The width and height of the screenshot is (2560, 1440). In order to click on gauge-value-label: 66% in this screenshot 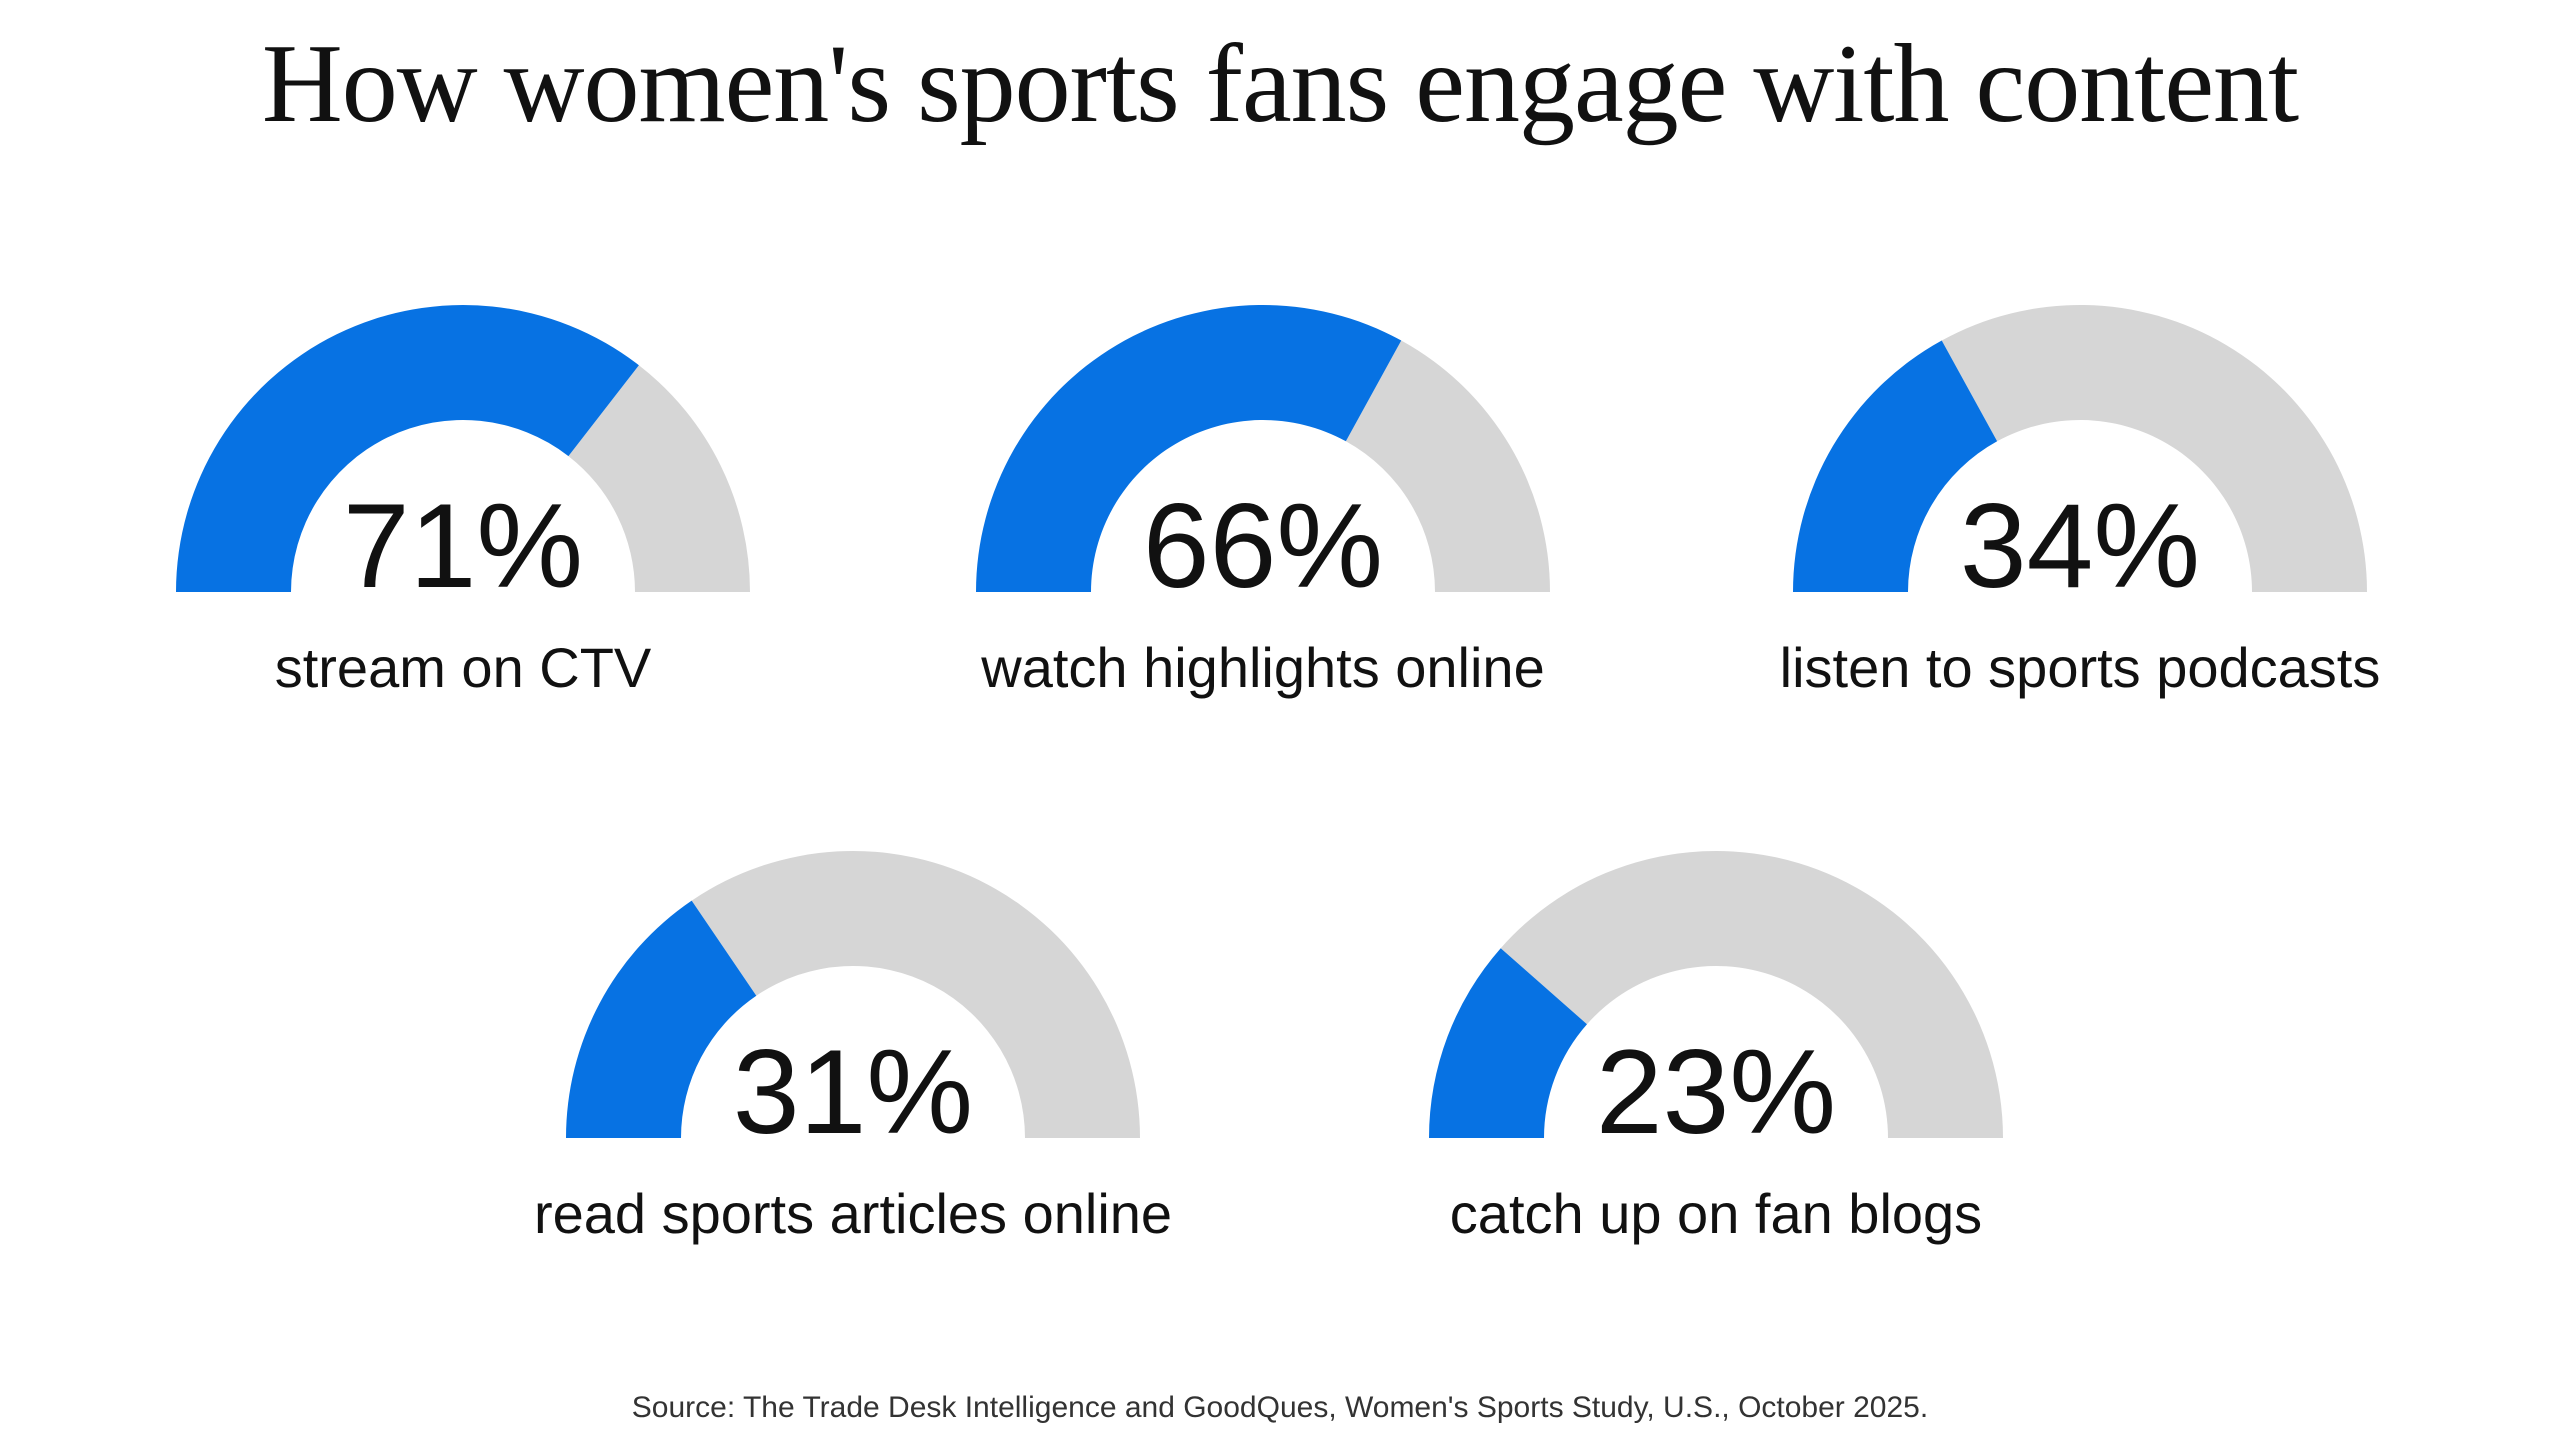, I will do `click(1263, 546)`.